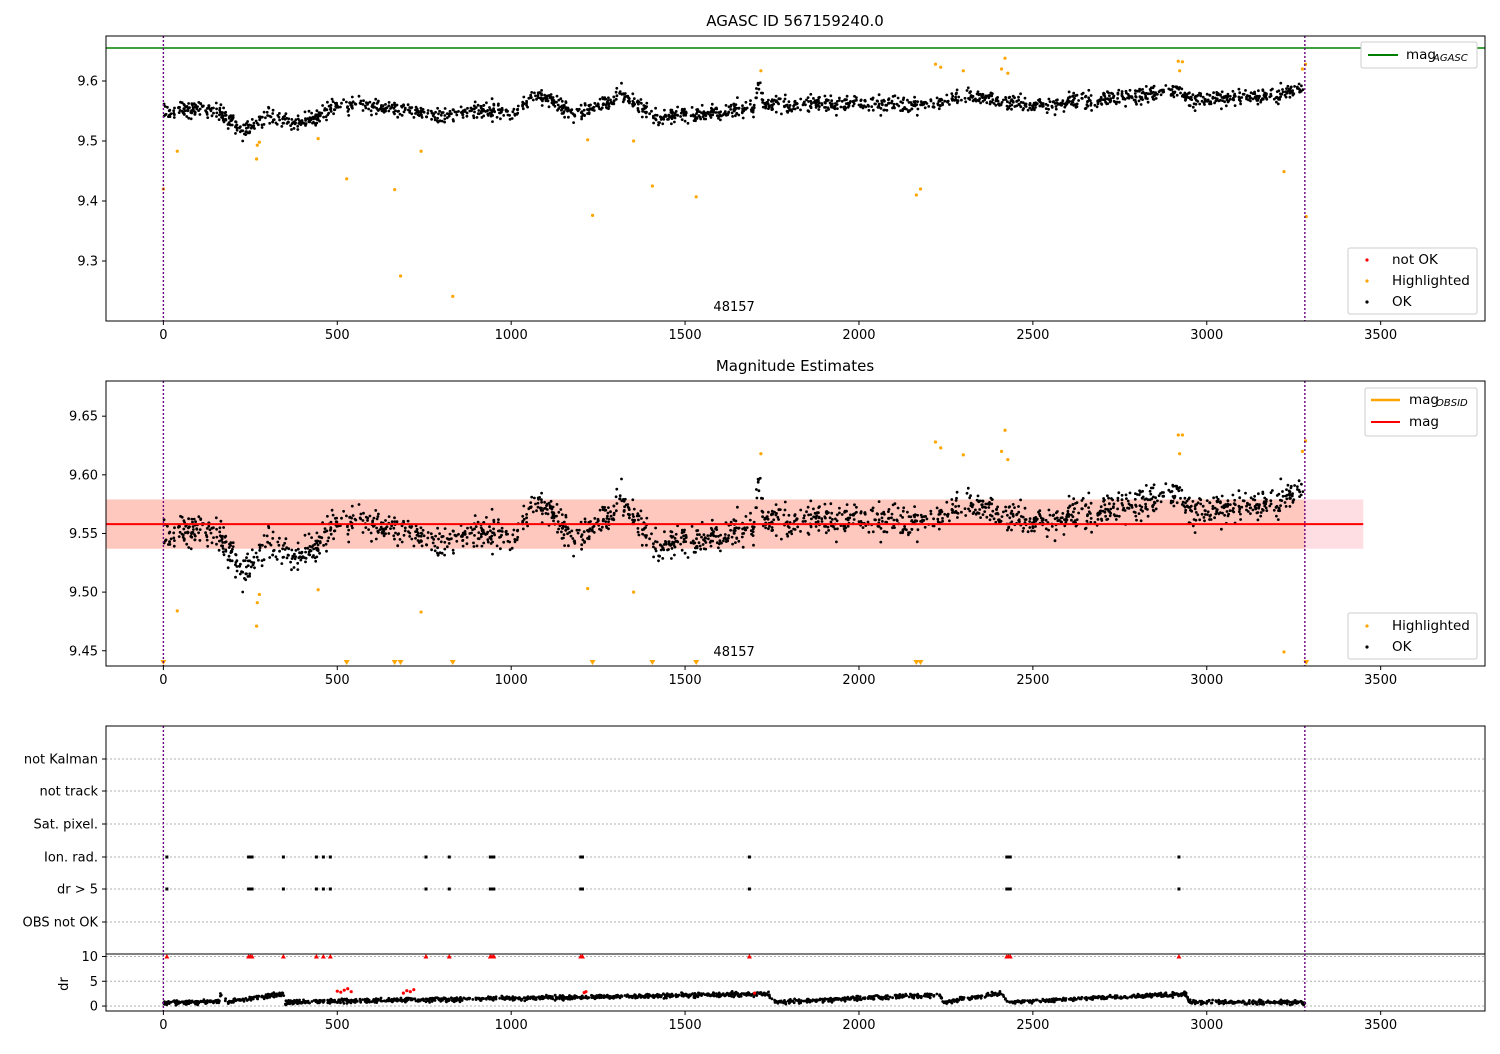  I want to click on highlighted-point, so click(587, 139).